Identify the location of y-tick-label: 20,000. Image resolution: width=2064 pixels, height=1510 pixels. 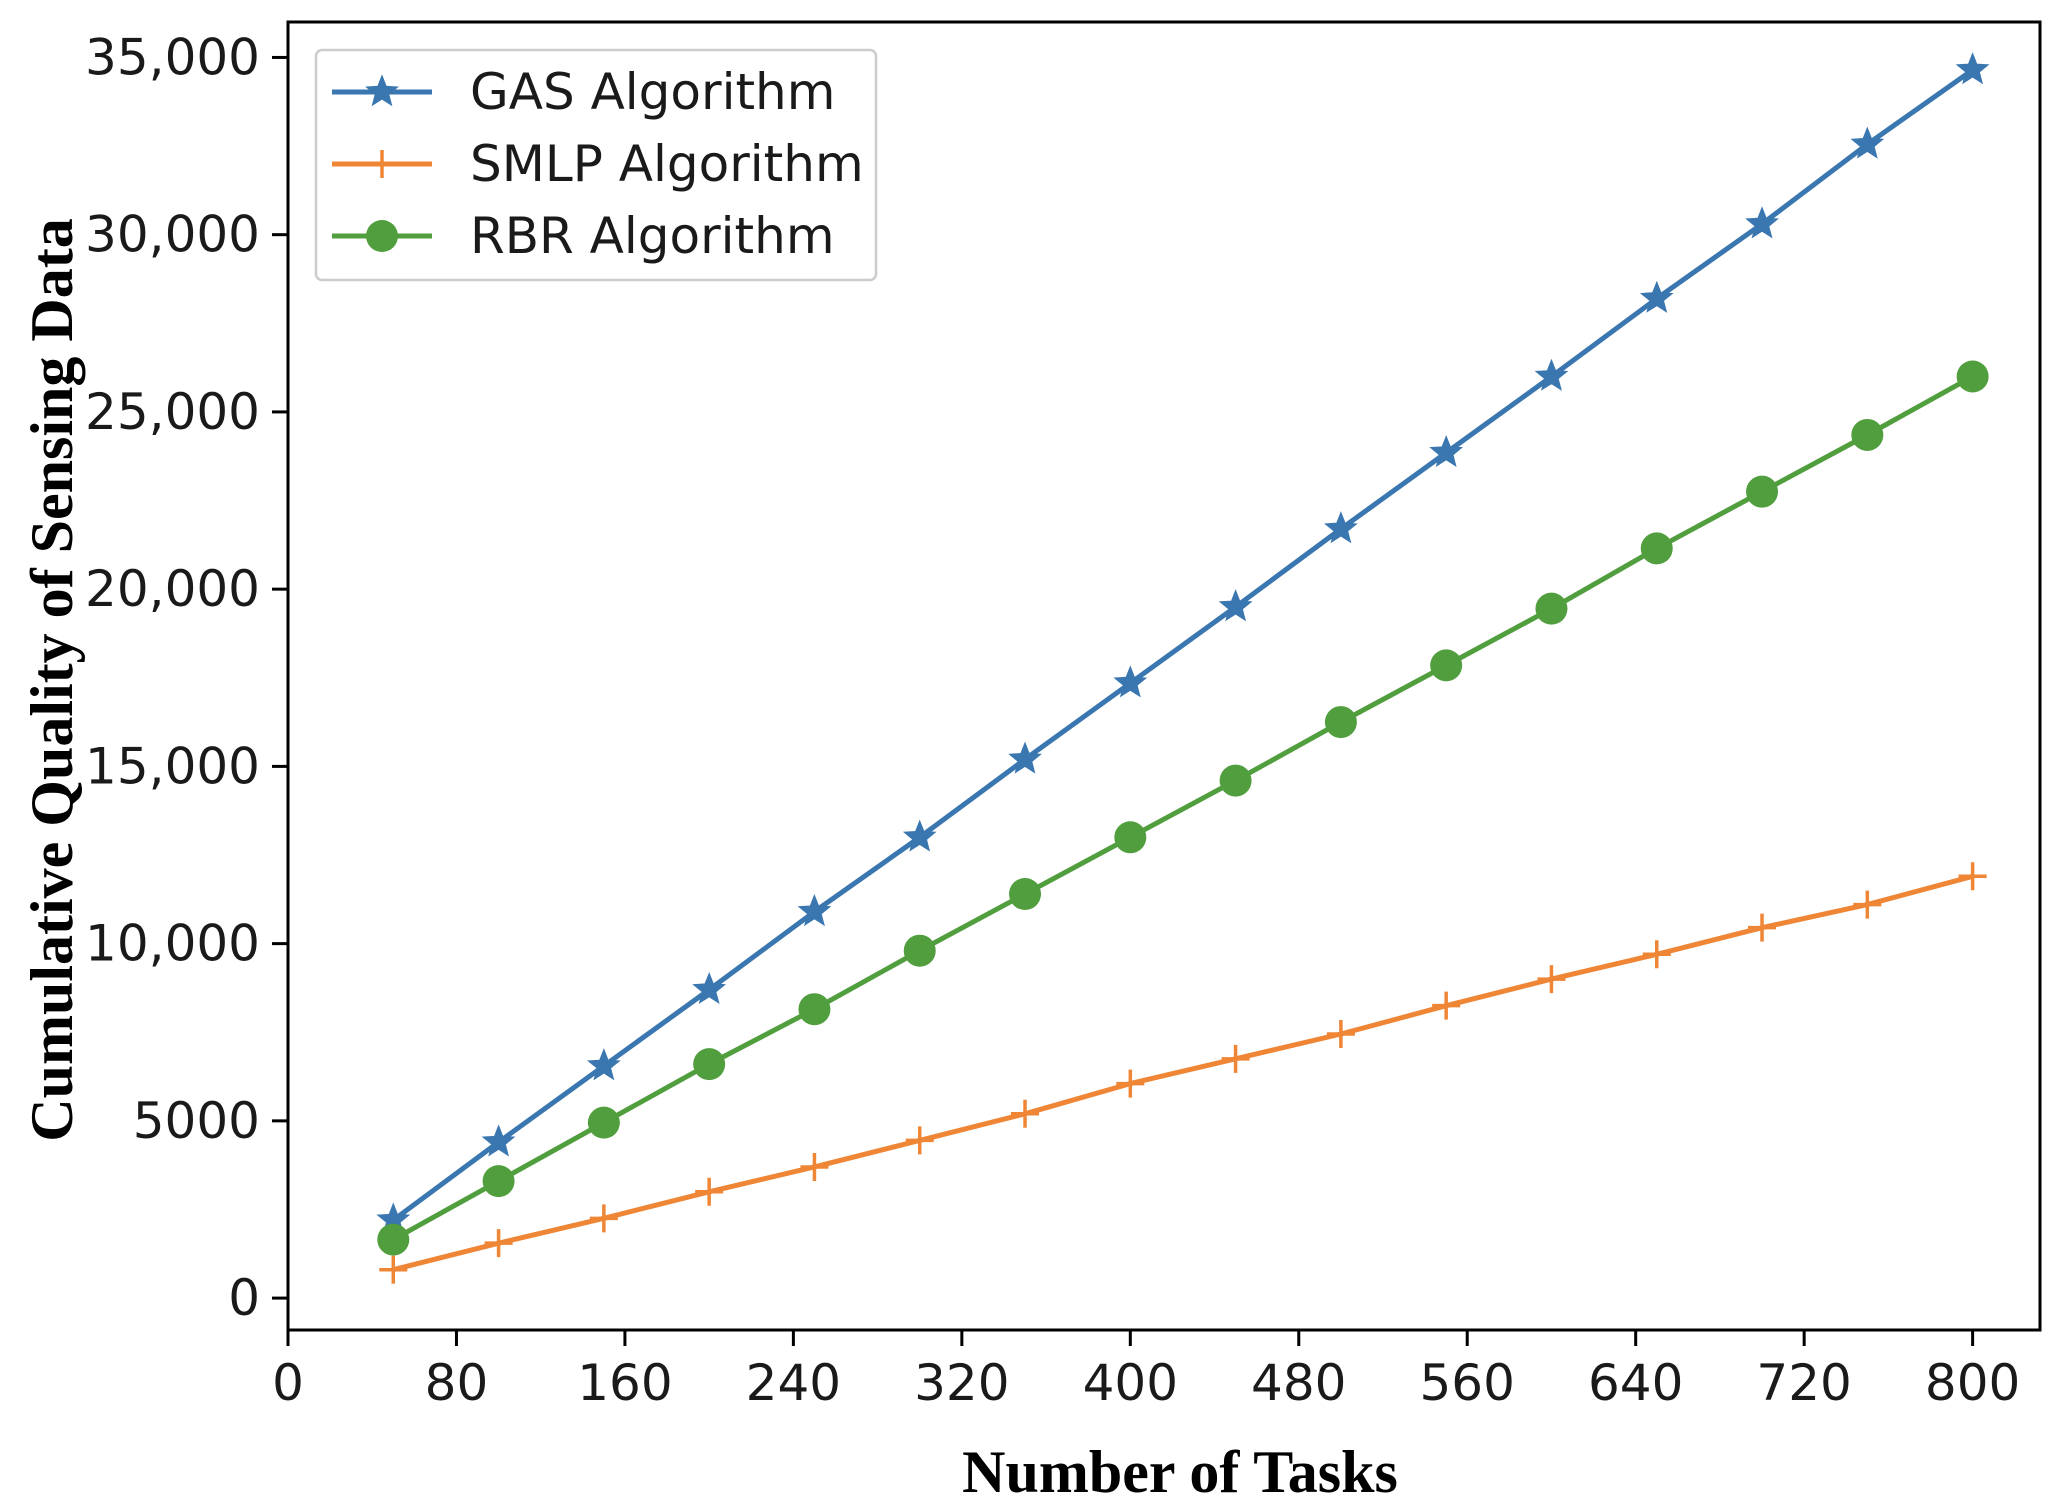
(172, 589).